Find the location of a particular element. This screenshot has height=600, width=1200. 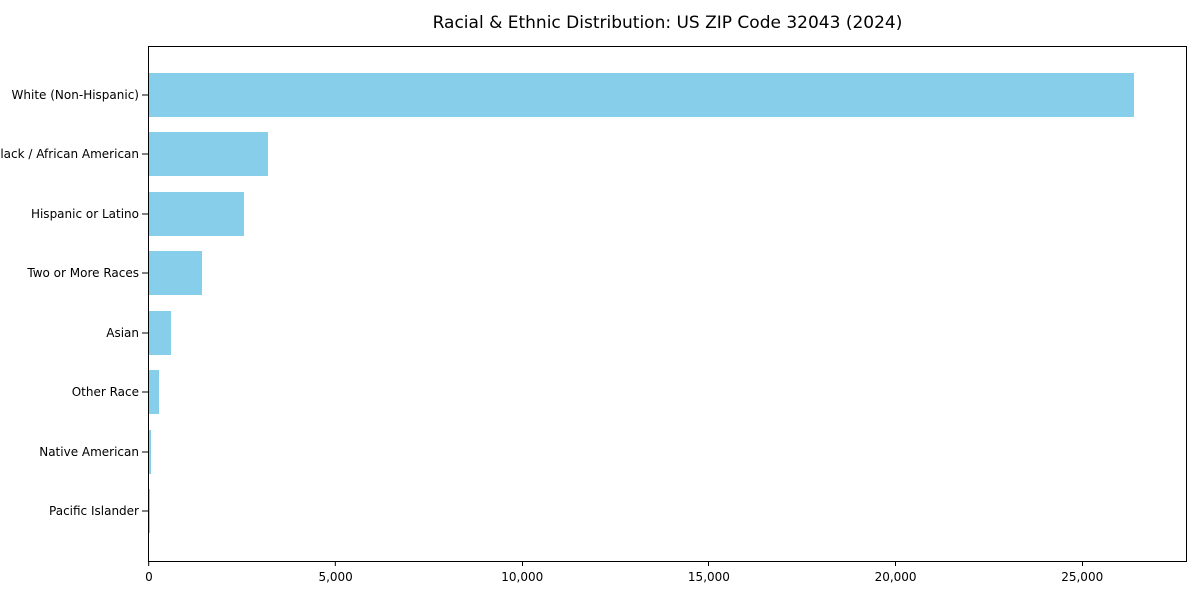

x-tick: 5,000 is located at coordinates (335, 572).